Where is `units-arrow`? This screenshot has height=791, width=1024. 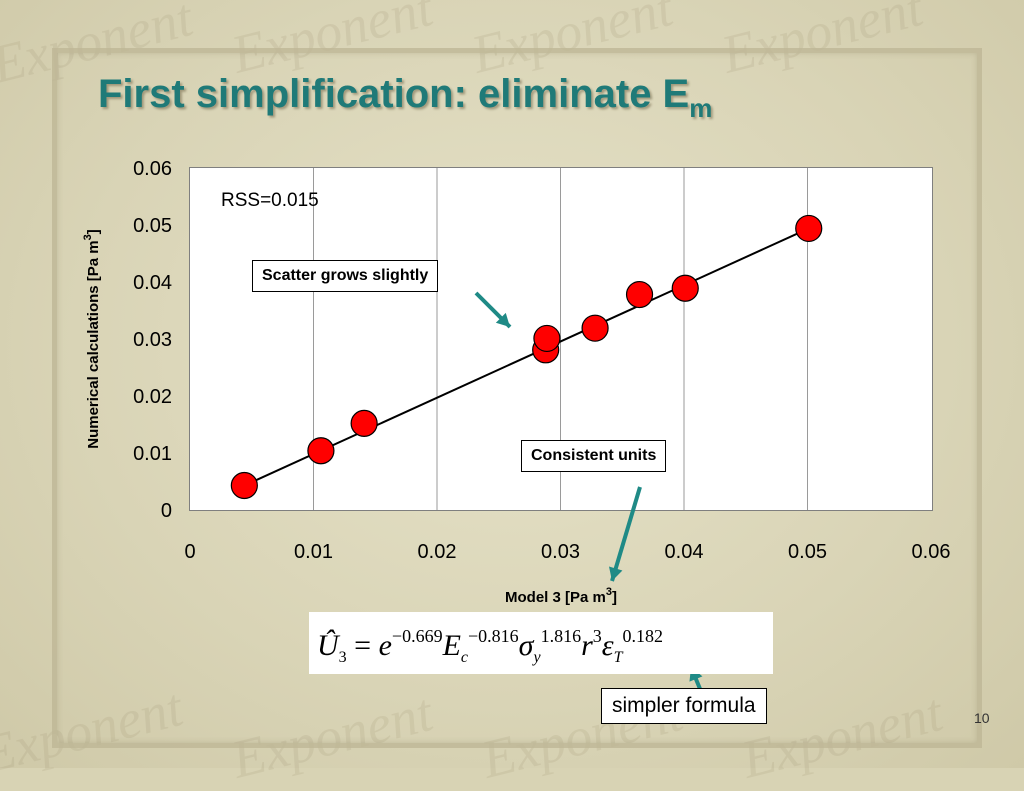 units-arrow is located at coordinates (625, 534).